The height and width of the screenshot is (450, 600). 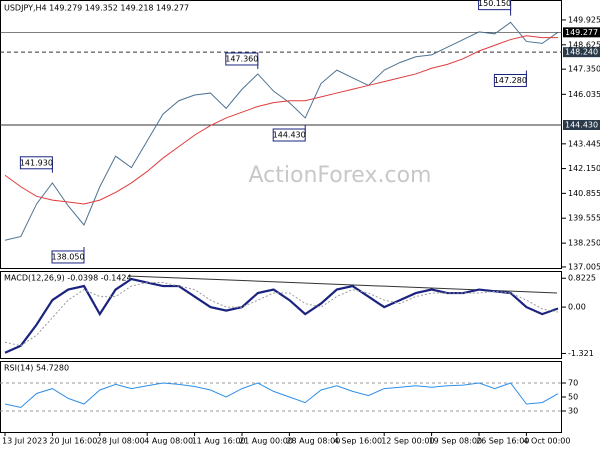 What do you see at coordinates (68, 278) in the screenshot?
I see `macd-header: MACD(12,26,9) -0.0398 -0.1424` at bounding box center [68, 278].